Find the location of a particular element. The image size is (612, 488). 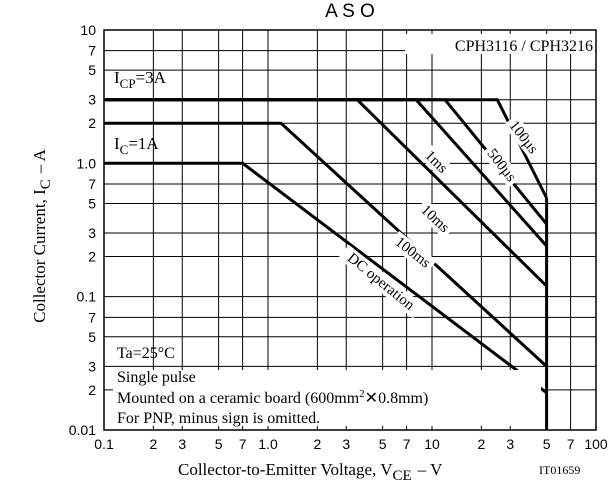

chart-title: A S O is located at coordinates (350, 11).